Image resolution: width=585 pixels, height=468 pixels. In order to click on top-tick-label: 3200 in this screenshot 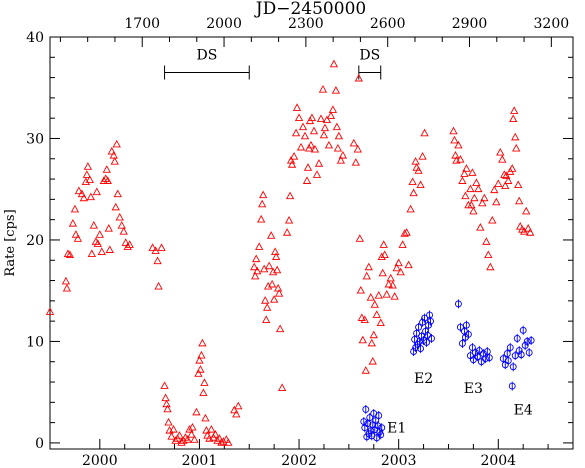, I will do `click(552, 24)`.